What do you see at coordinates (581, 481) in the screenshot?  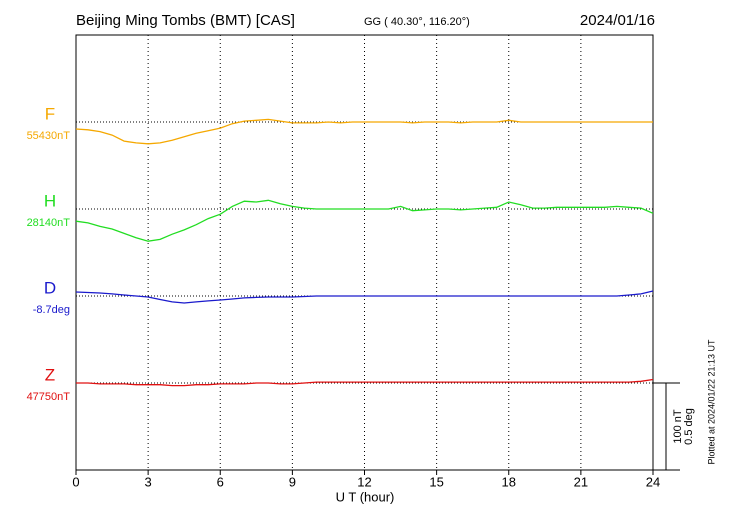 I see `x-tick-label: 21` at bounding box center [581, 481].